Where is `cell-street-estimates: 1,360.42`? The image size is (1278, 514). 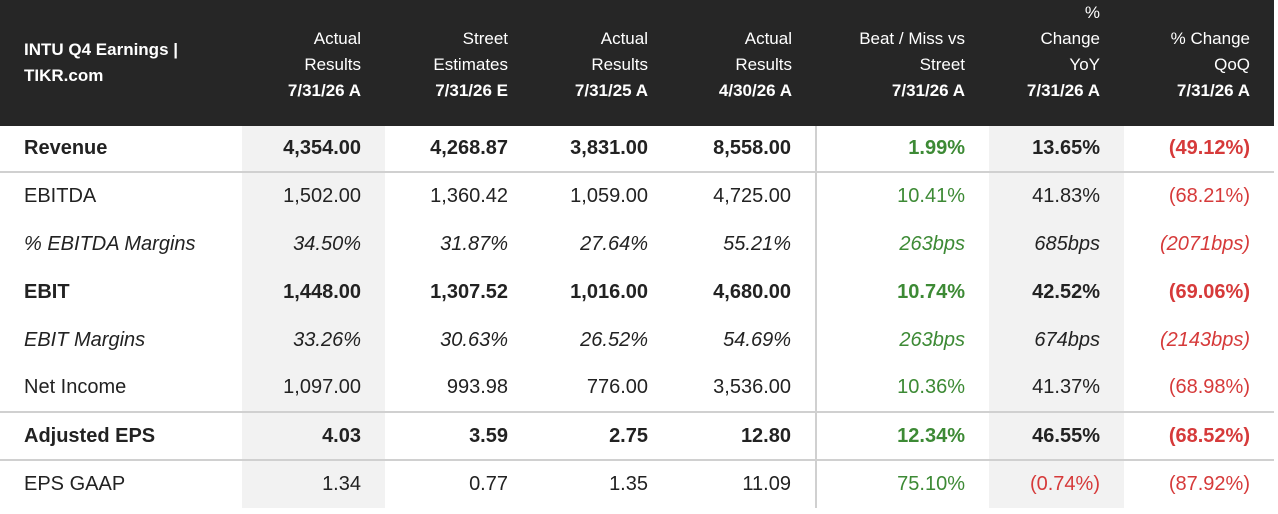 cell-street-estimates: 1,360.42 is located at coordinates (469, 196).